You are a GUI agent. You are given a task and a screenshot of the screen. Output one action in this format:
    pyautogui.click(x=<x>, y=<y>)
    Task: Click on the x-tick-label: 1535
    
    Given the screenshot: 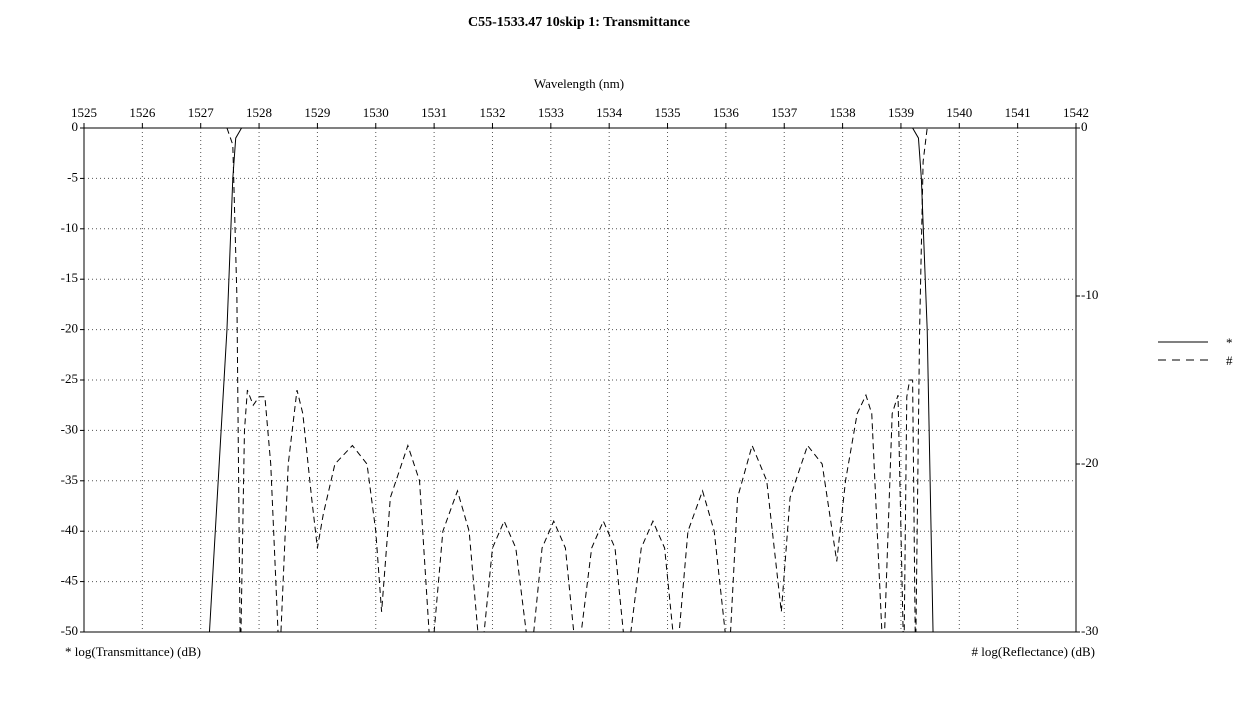 What is the action you would take?
    pyautogui.click(x=668, y=112)
    